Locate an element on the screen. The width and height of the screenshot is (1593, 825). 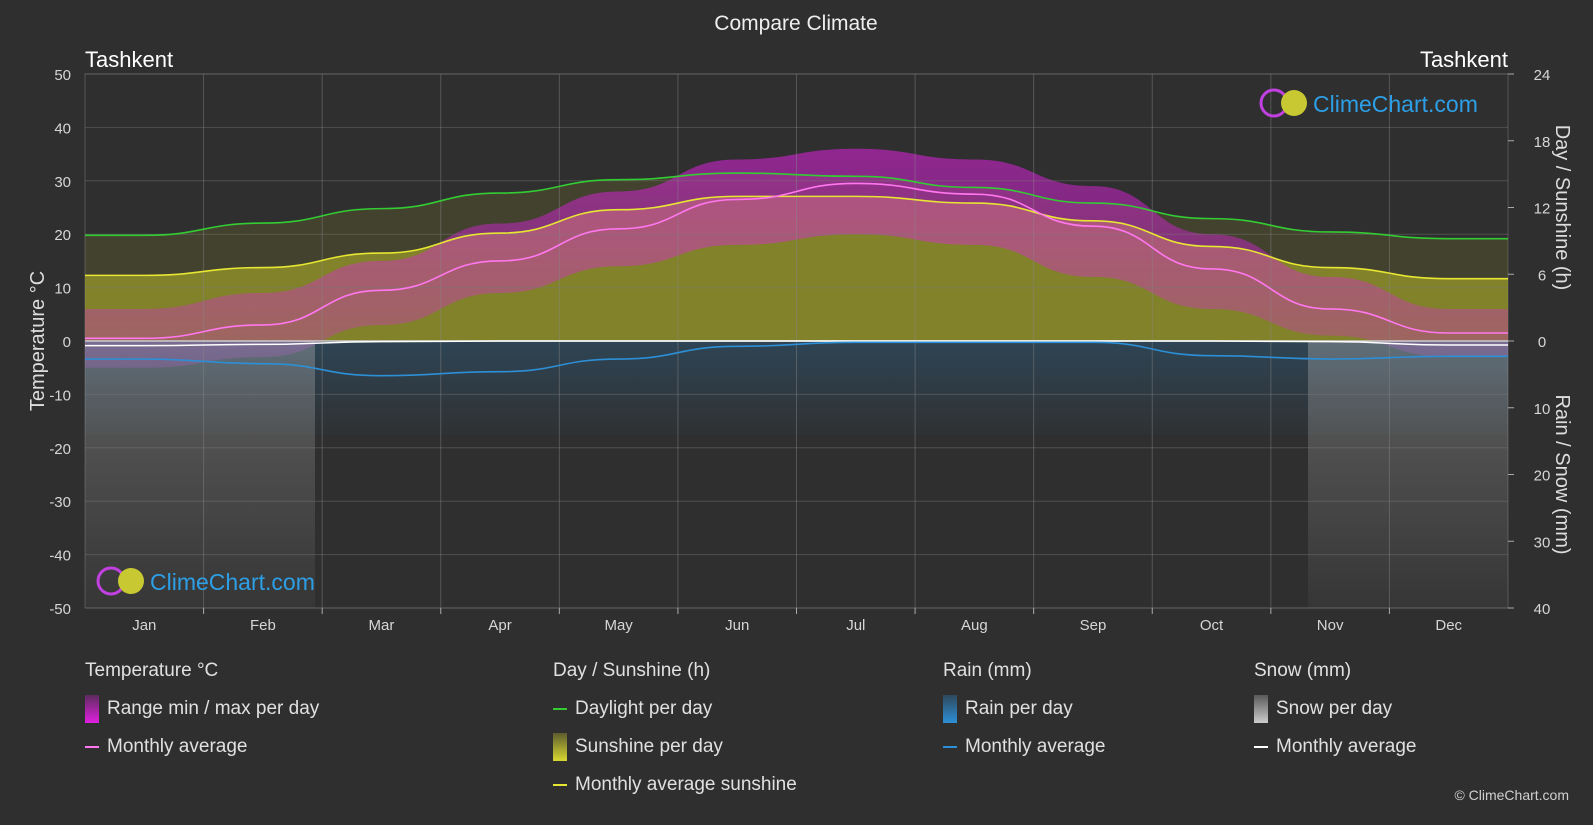
rain-area is located at coordinates (796, 388).